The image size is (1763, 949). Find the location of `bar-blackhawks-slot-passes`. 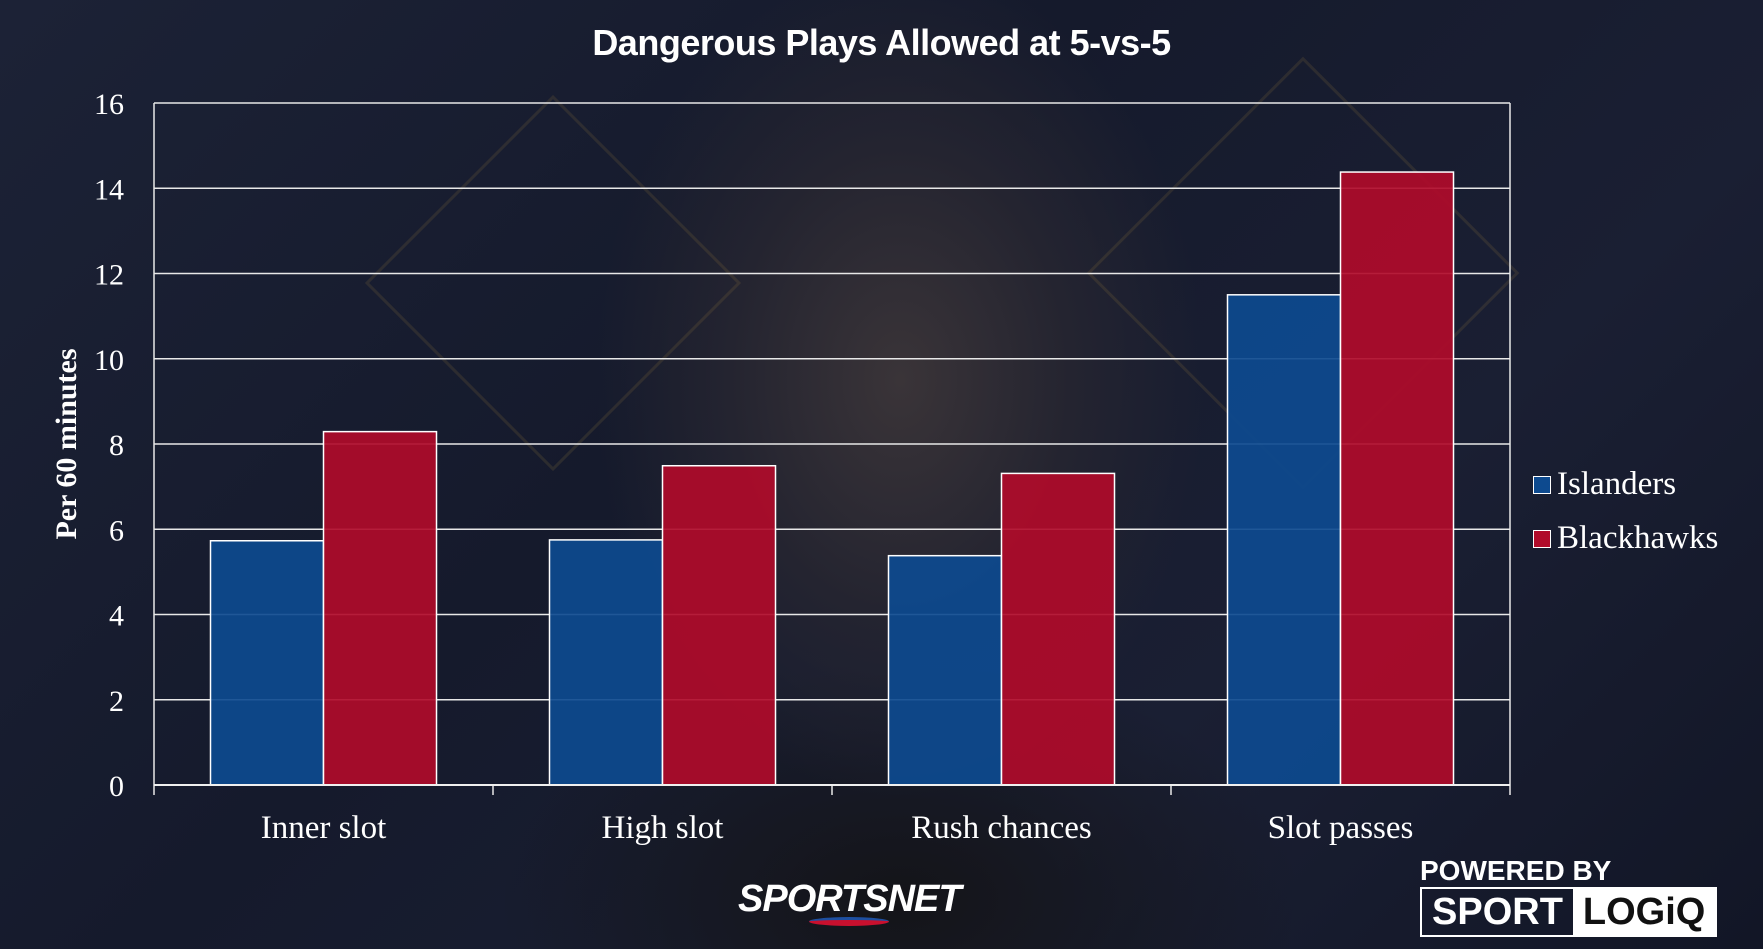

bar-blackhawks-slot-passes is located at coordinates (1397, 478).